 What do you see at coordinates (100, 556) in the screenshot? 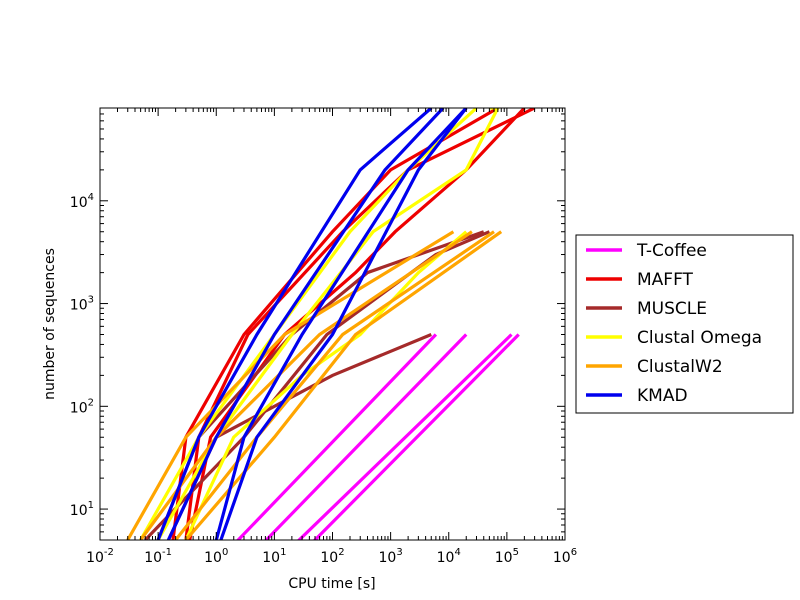
I see `x-tick-label: 10⁻²` at bounding box center [100, 556].